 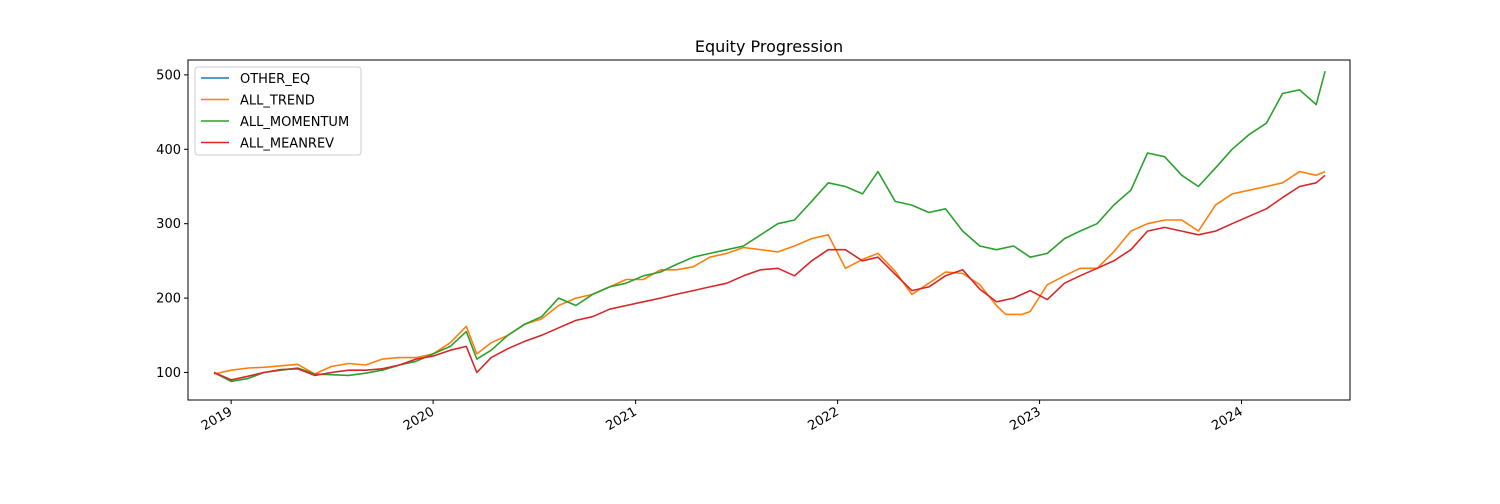 I want to click on y-tick-label: 300, so click(x=168, y=224).